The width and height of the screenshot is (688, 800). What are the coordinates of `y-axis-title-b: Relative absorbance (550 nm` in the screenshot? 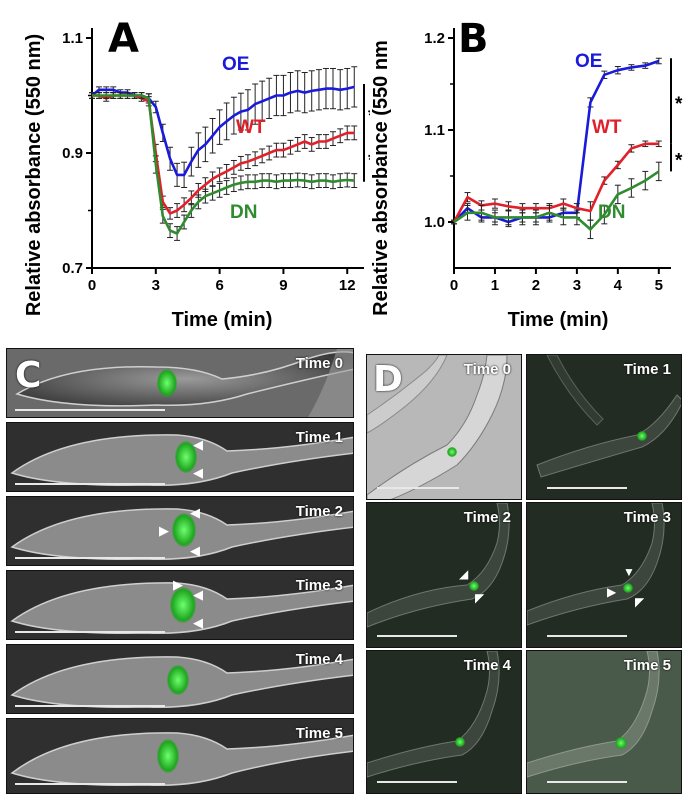 It's located at (381, 178).